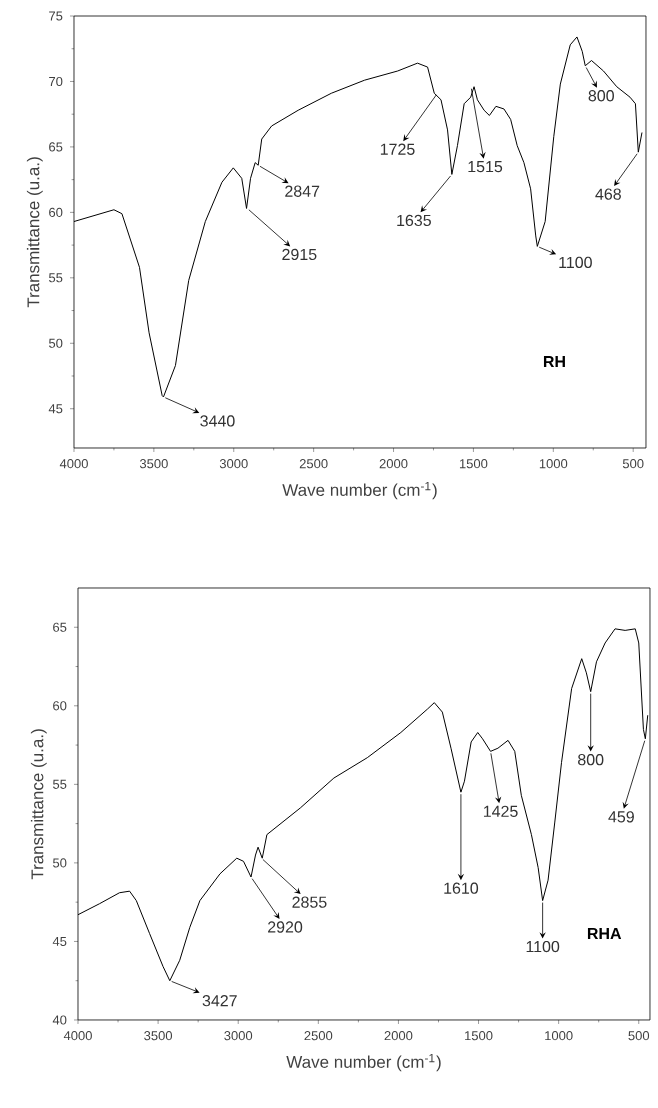 Image resolution: width=658 pixels, height=1108 pixels. What do you see at coordinates (302, 191) in the screenshot?
I see `annotation: 2847` at bounding box center [302, 191].